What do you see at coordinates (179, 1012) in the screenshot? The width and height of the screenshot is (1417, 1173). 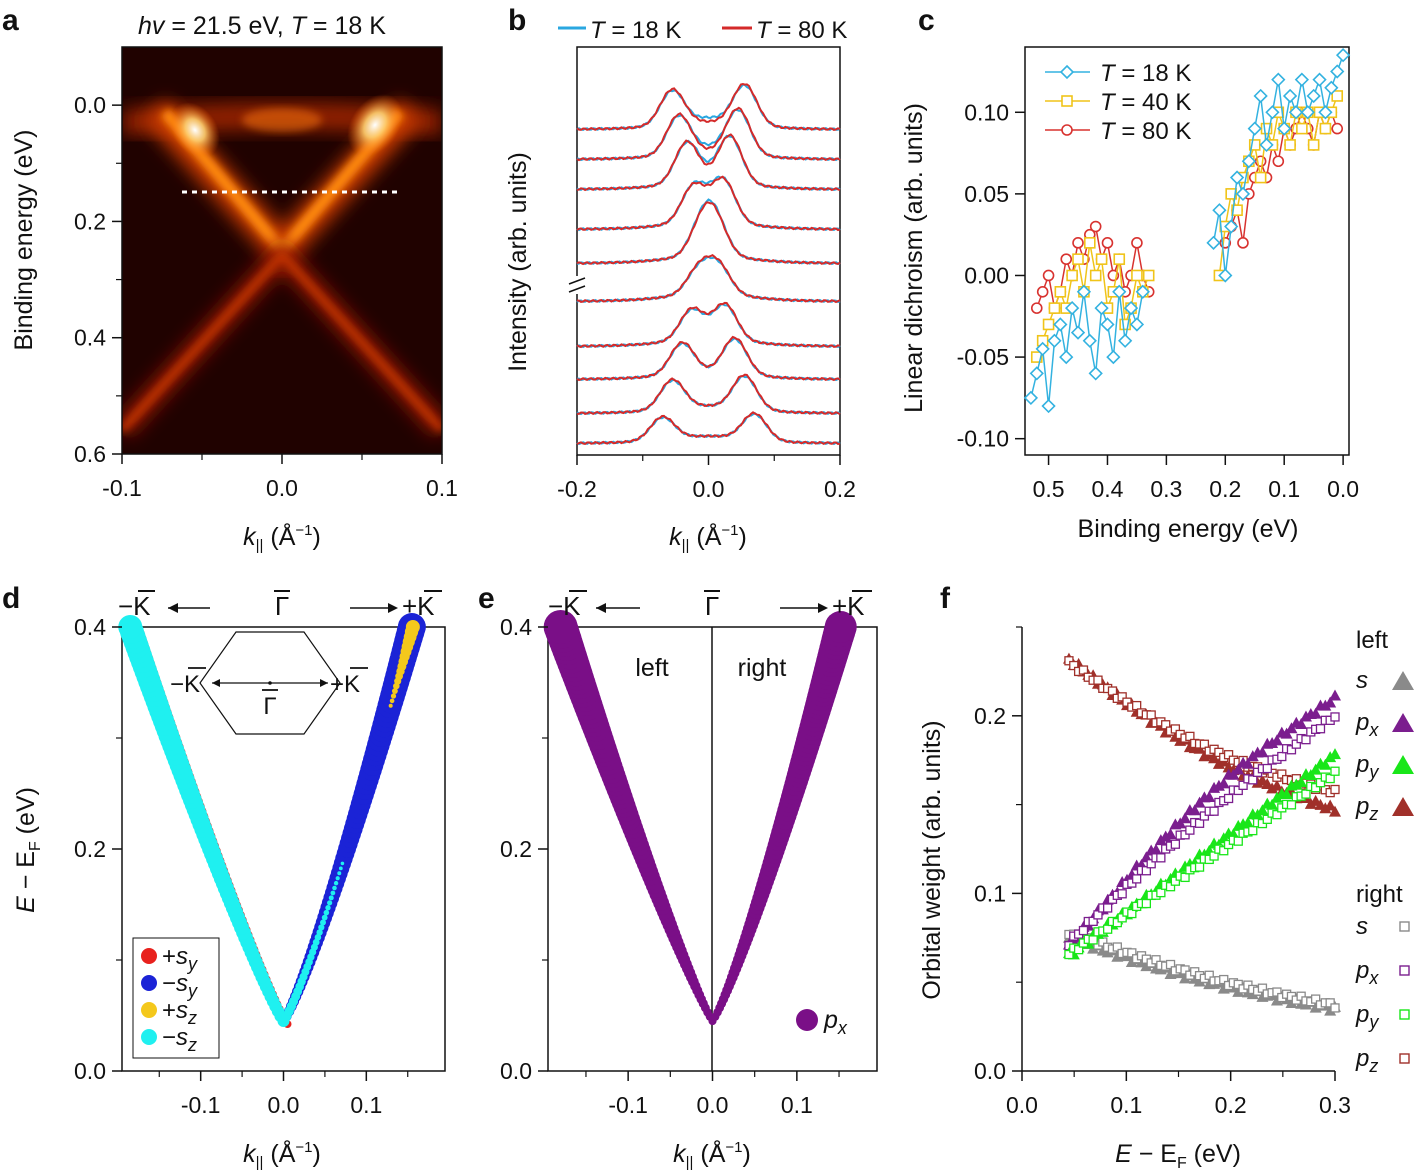 I see `legend-label: +sz` at bounding box center [179, 1012].